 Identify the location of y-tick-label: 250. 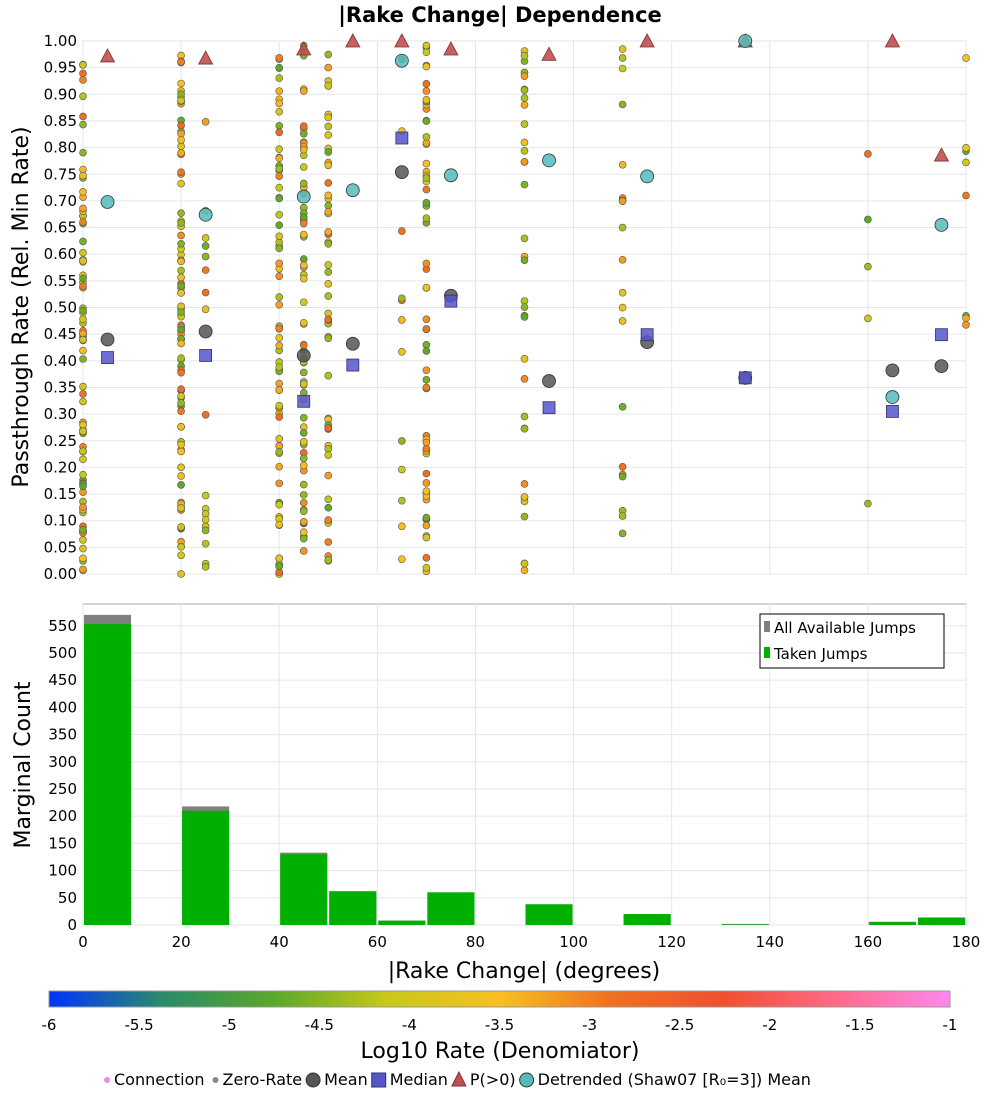
(62, 789).